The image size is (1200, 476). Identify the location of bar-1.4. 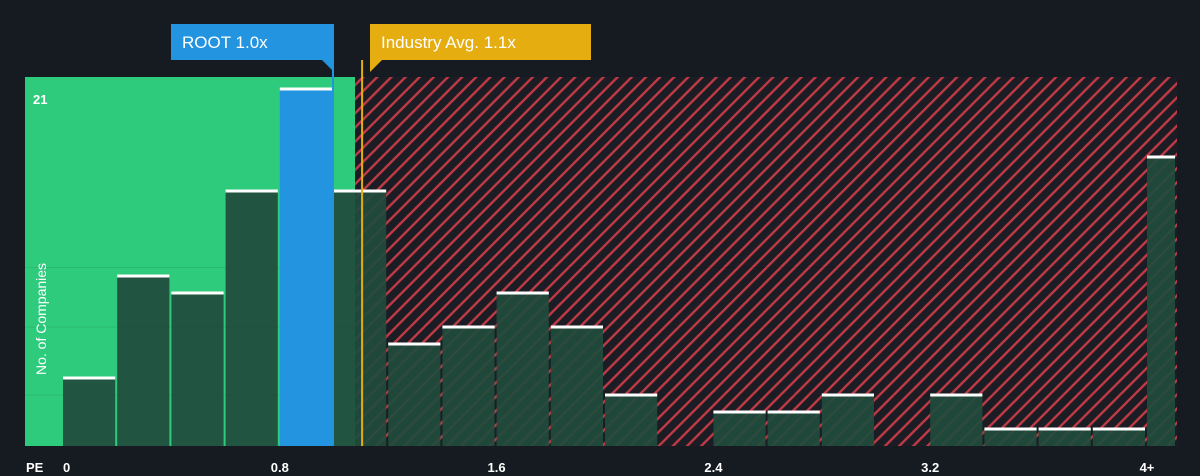
(468, 386).